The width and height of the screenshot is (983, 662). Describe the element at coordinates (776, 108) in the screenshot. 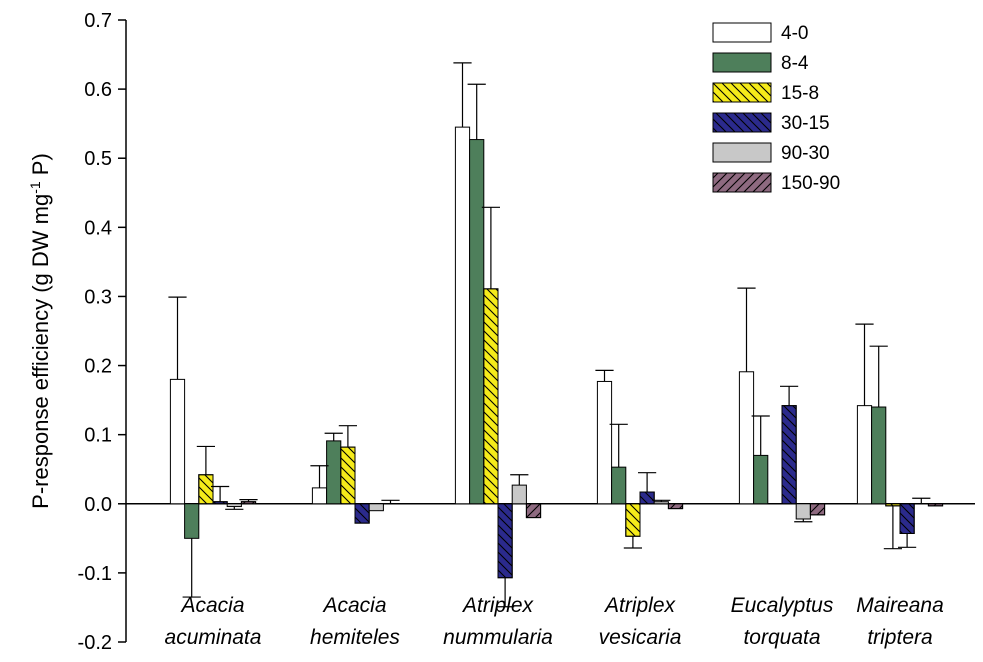

I see `legend: 4-0 8-4 15-8 30-15 90-30 150-90` at that location.